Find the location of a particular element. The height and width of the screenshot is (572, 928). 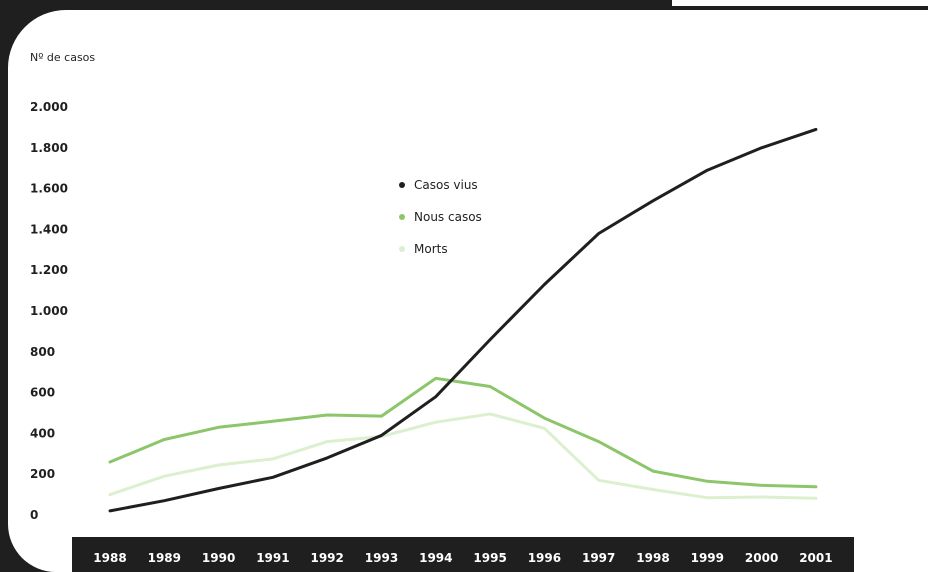

x-tick-label: 1994 is located at coordinates (435, 558).